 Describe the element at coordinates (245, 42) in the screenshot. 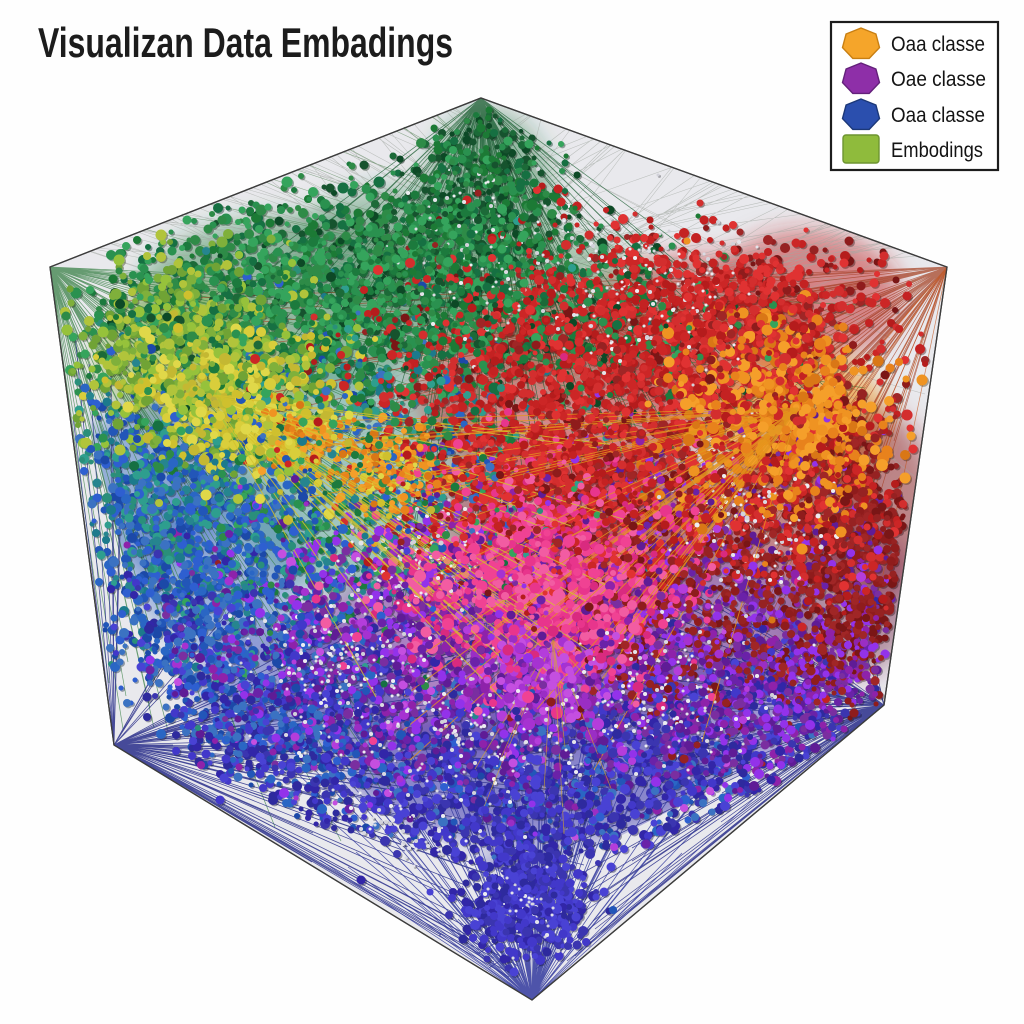

I see `svg-text: Visualizan Data Embadings` at that location.